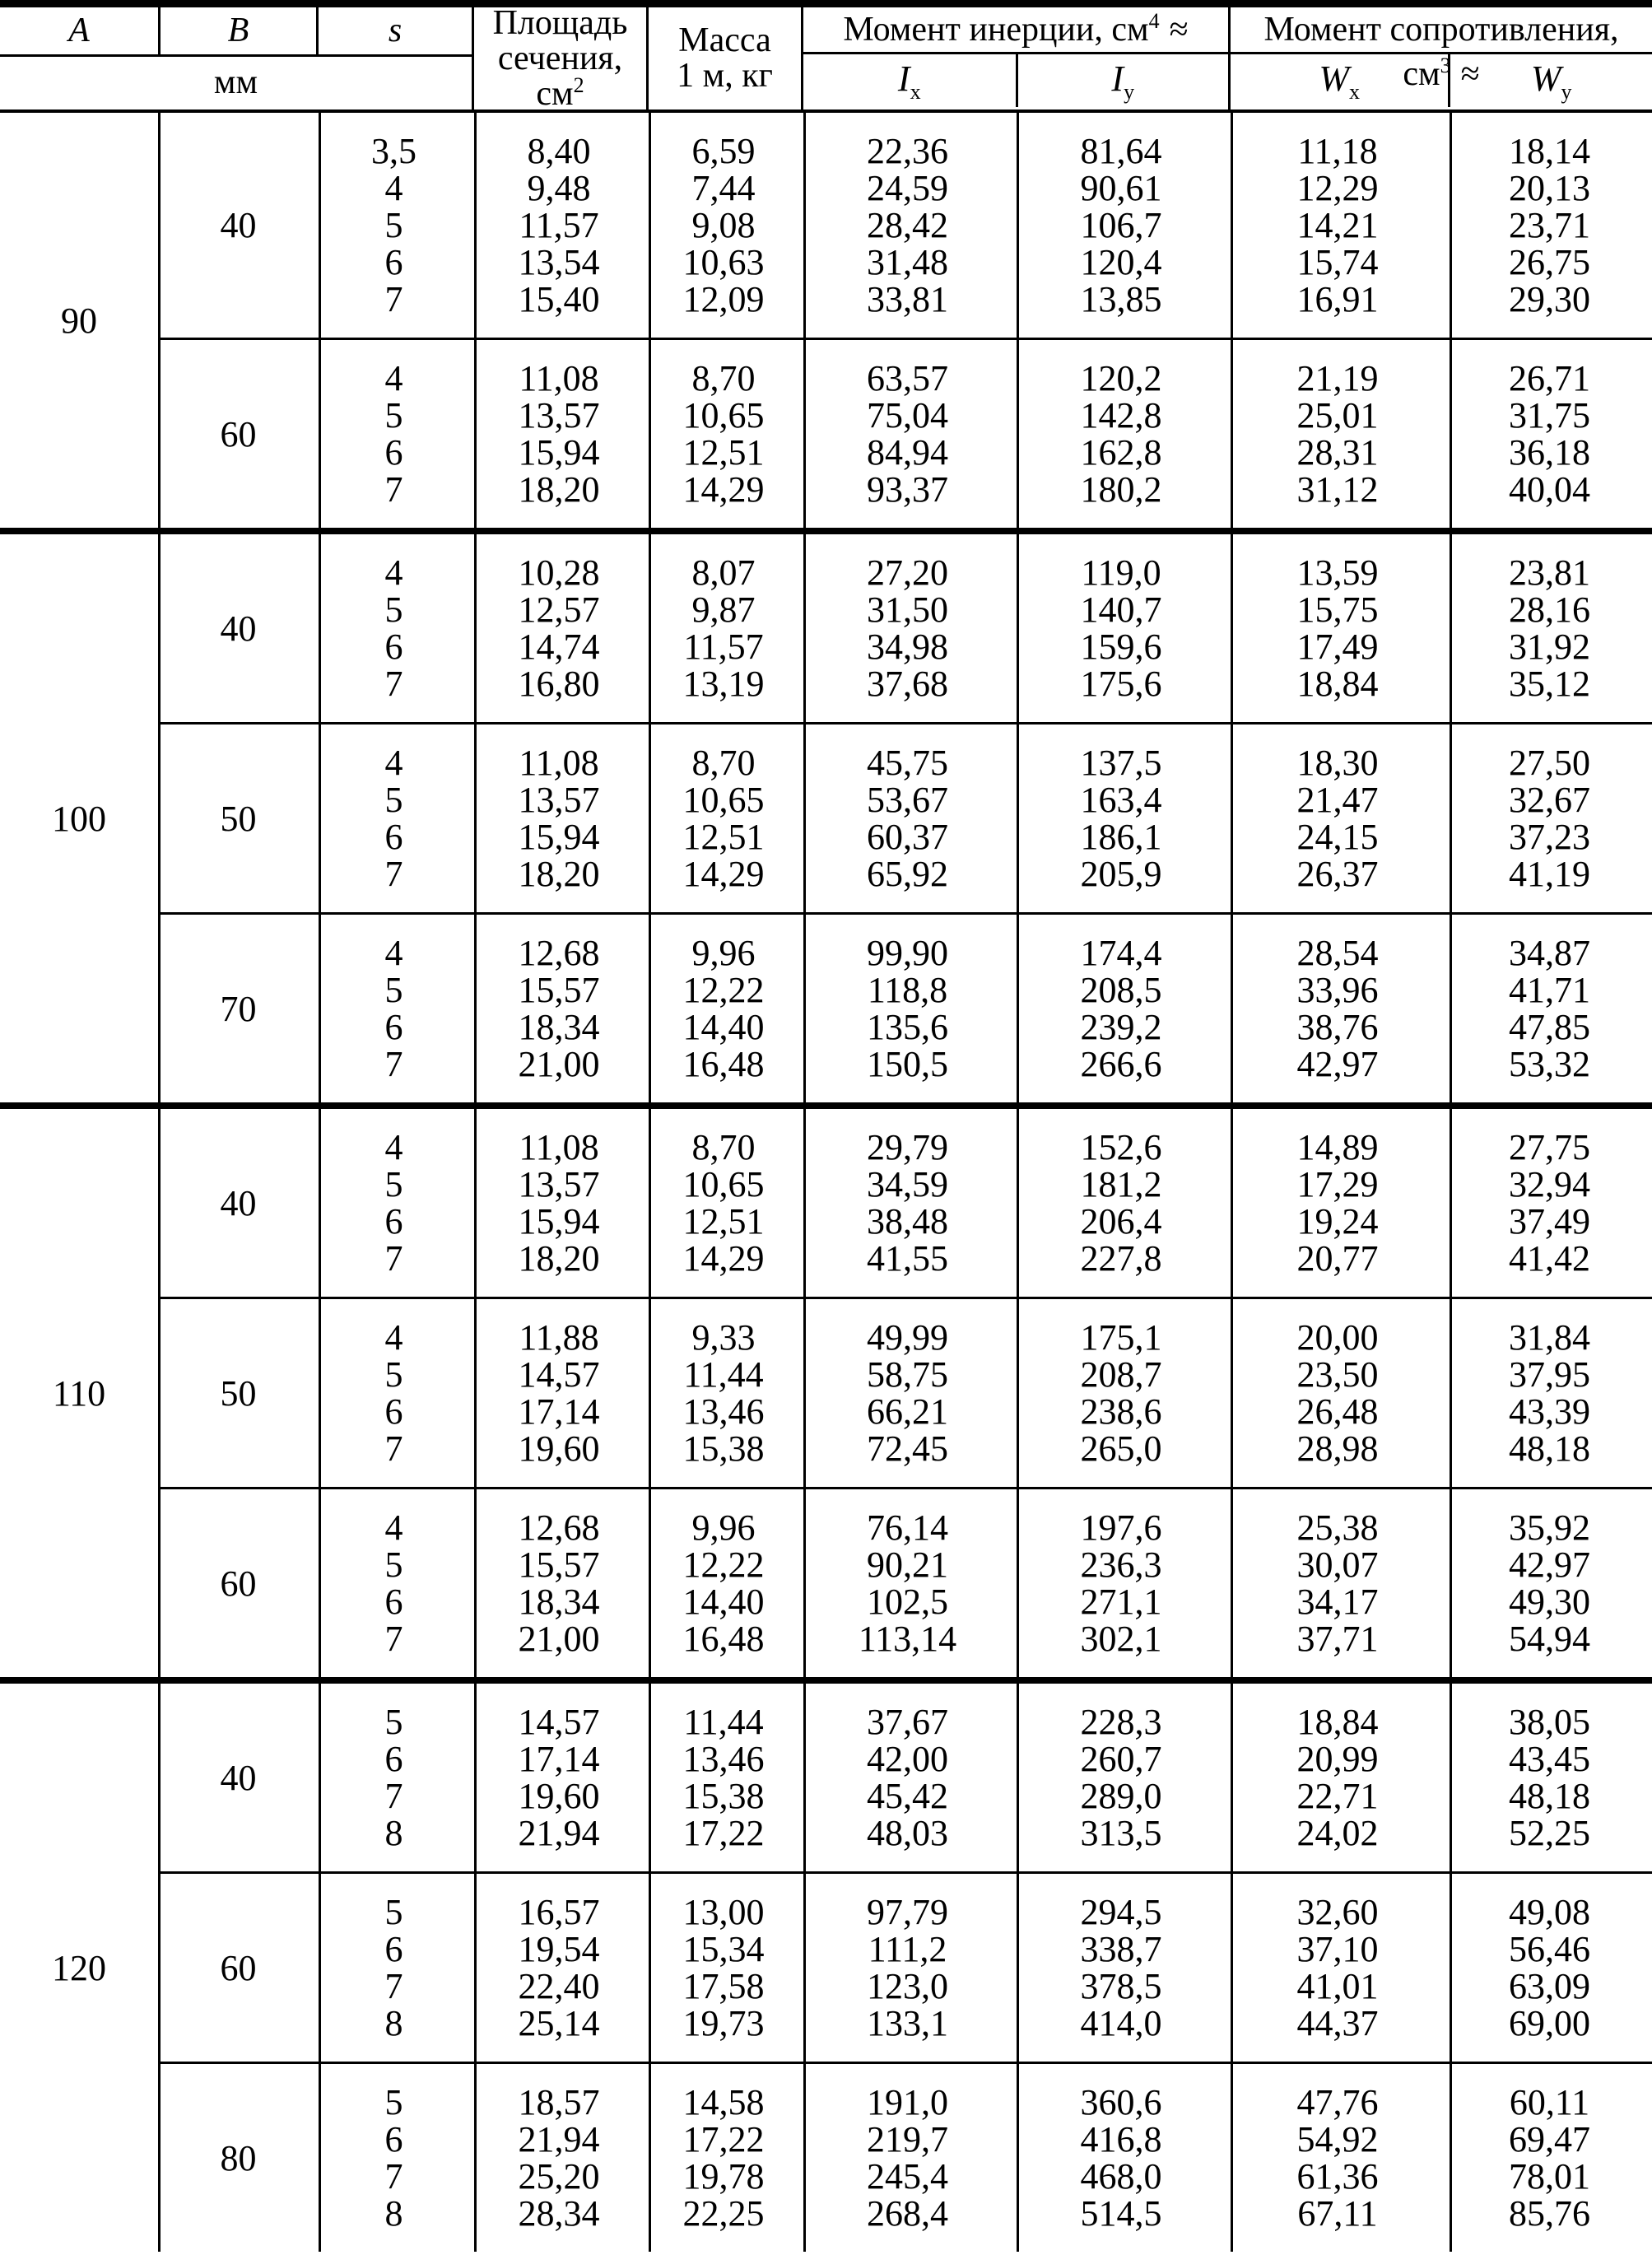  I want to click on cell-area: 18,34, so click(559, 1027).